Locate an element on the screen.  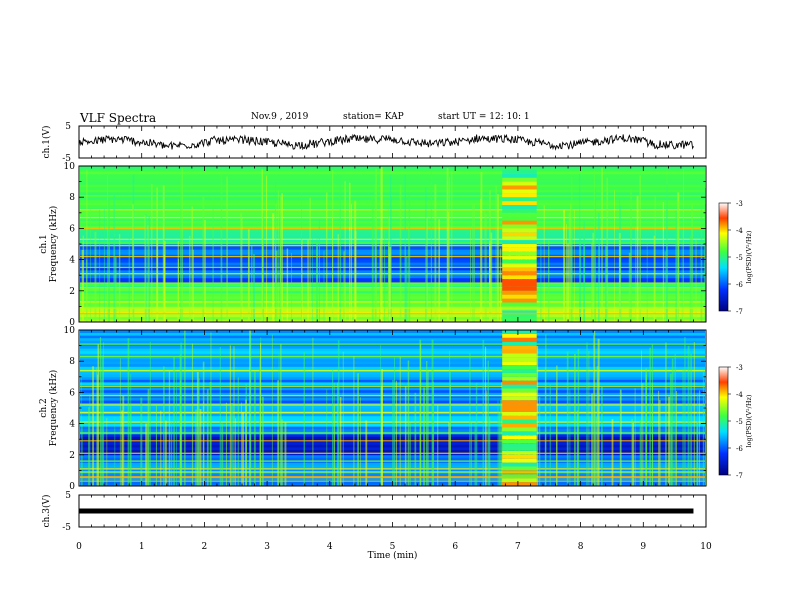
xtick-4: 4 is located at coordinates (330, 547).